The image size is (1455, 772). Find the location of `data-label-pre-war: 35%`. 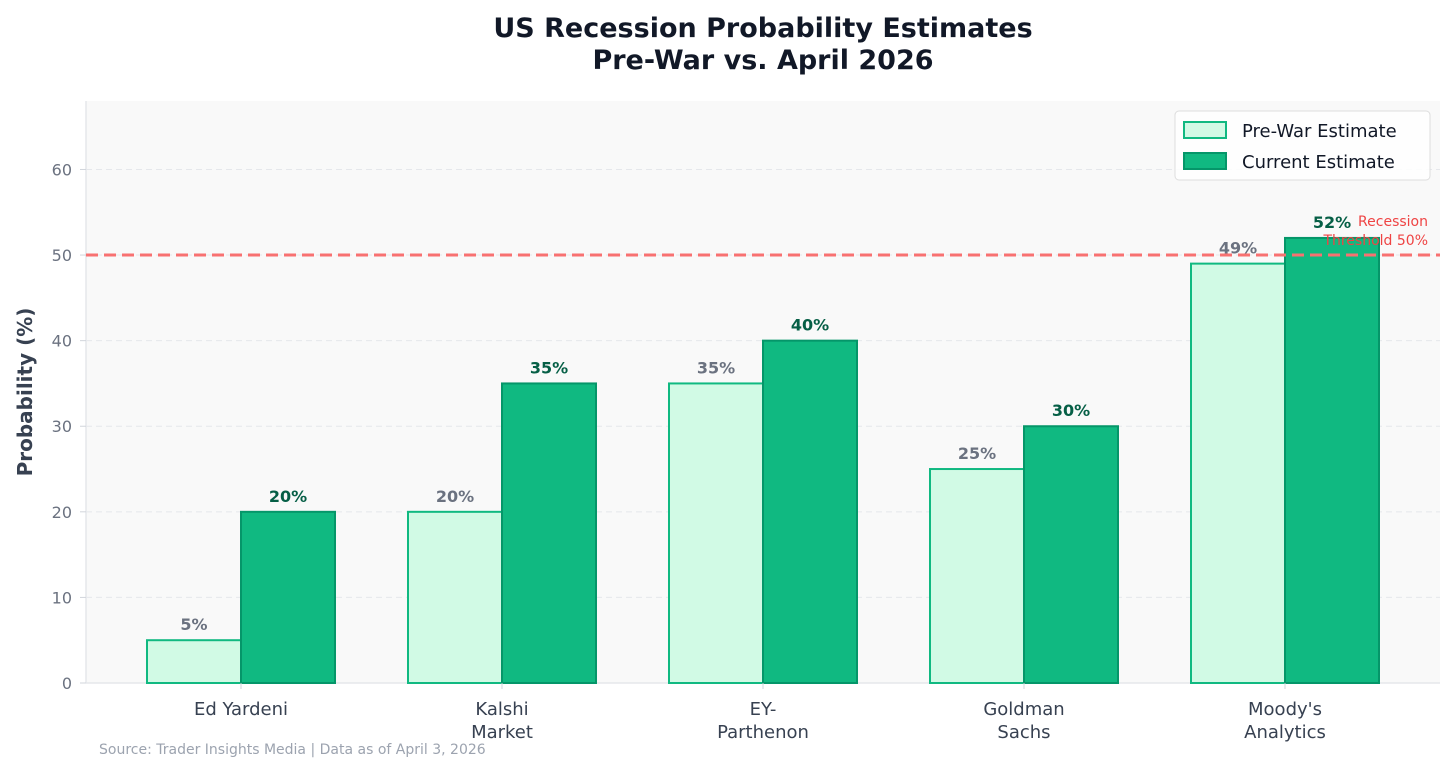

data-label-pre-war: 35% is located at coordinates (716, 367).